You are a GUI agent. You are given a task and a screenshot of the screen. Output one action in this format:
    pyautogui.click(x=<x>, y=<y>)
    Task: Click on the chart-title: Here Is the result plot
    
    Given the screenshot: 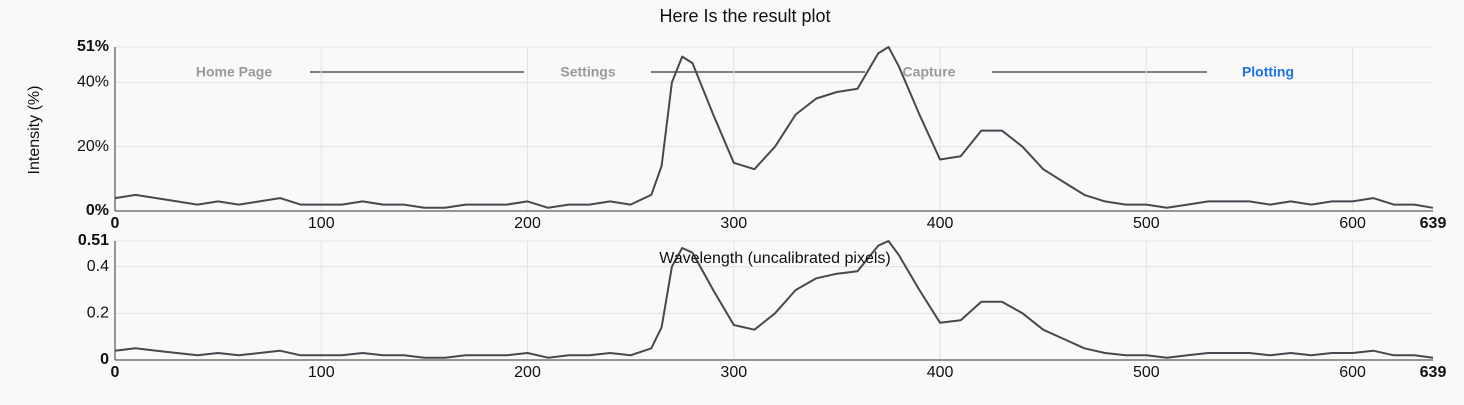 What is the action you would take?
    pyautogui.click(x=744, y=16)
    